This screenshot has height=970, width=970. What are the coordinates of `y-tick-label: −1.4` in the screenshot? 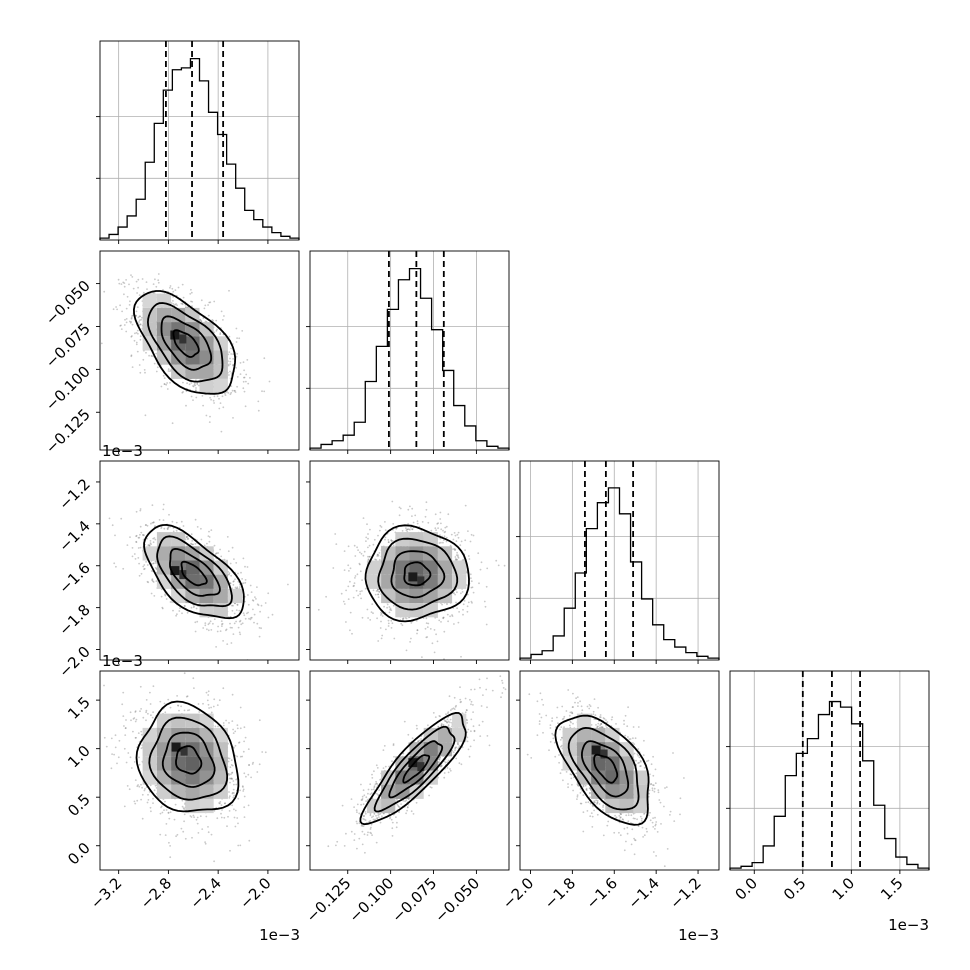 It's located at (74, 536).